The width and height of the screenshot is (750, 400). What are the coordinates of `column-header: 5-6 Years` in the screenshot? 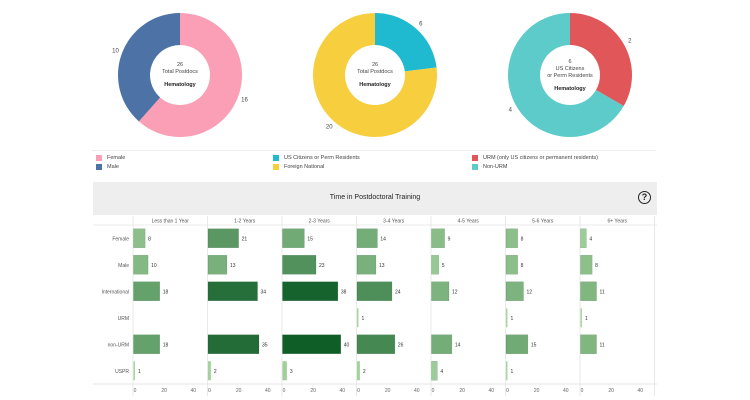 It's located at (543, 222).